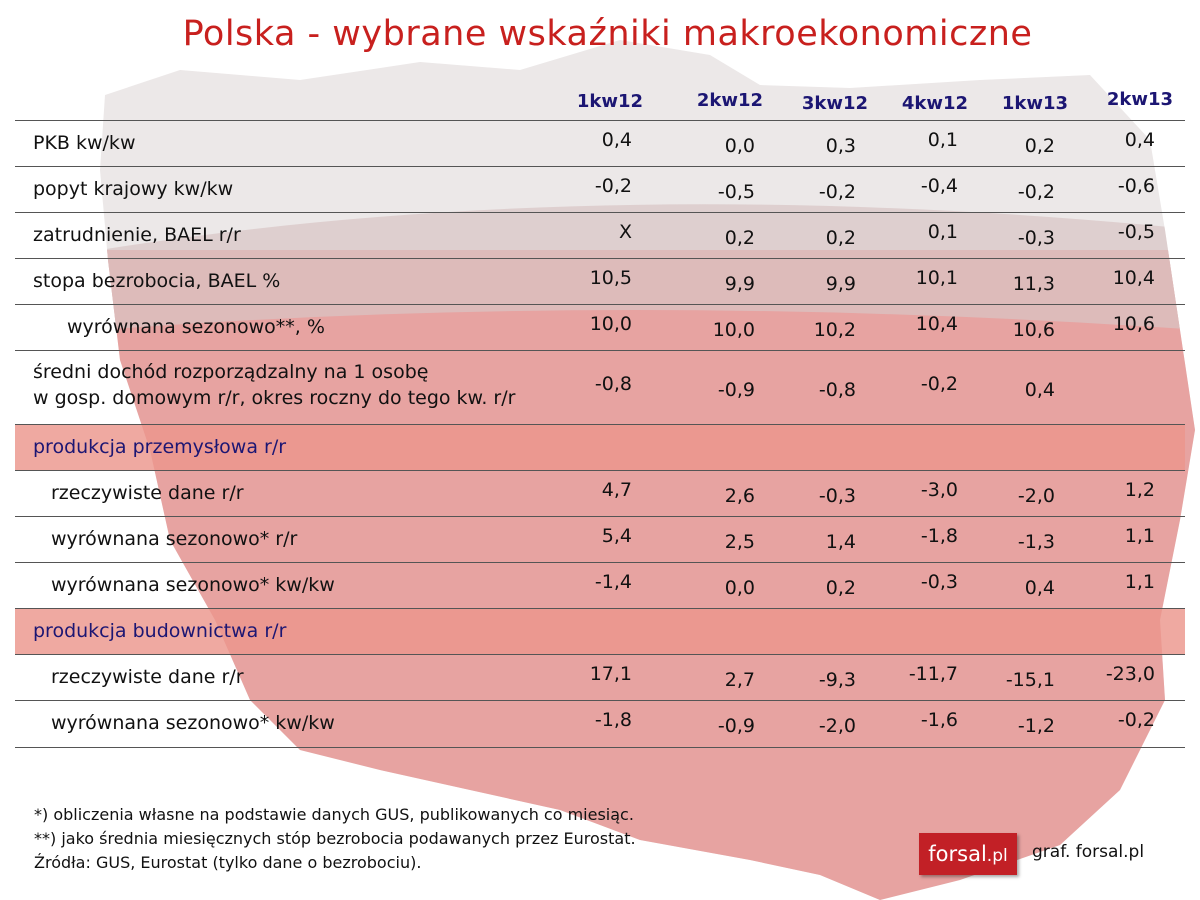  Describe the element at coordinates (231, 372) in the screenshot. I see `row-label-line-1: średni dochód rozporządzalny na 1 osobę` at that location.